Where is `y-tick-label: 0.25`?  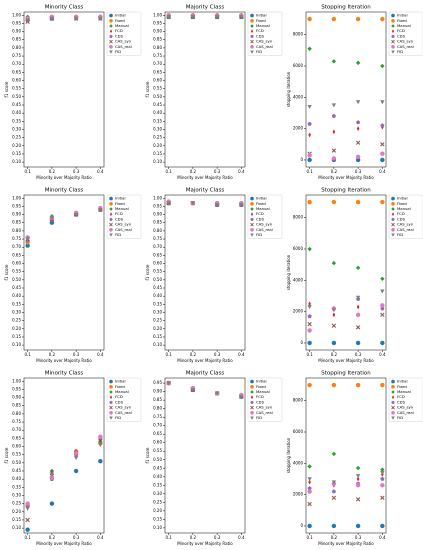
y-tick-label: 0.25 is located at coordinates (157, 320).